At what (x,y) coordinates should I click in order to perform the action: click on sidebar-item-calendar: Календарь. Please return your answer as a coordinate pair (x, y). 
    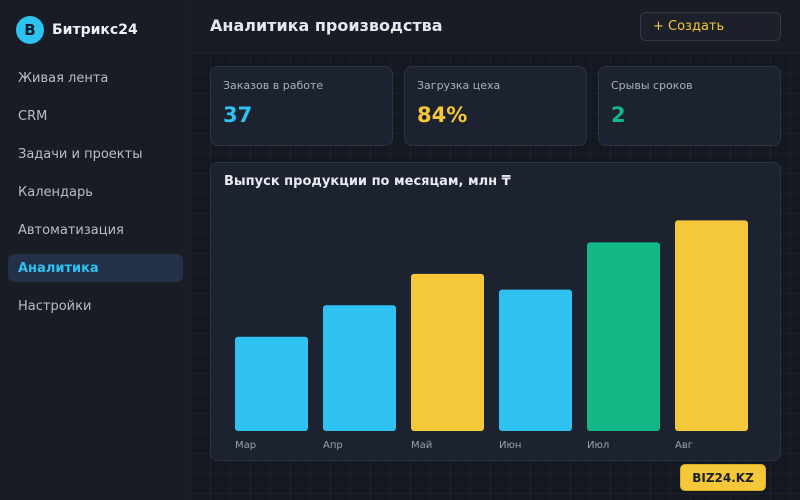
    Looking at the image, I should click on (55, 192).